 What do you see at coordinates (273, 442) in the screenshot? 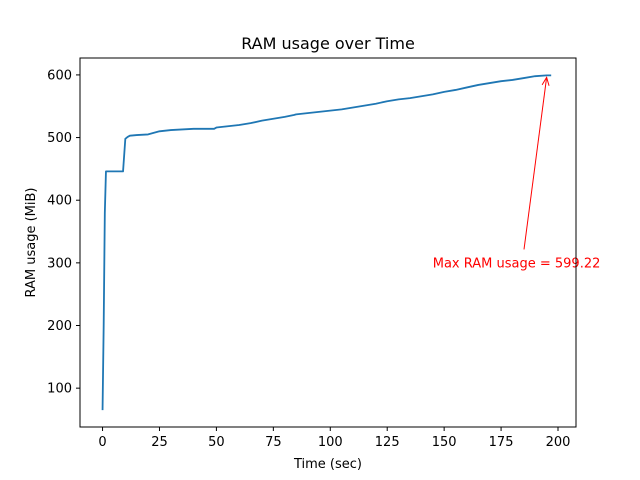
I see `x-tick-label: 75` at bounding box center [273, 442].